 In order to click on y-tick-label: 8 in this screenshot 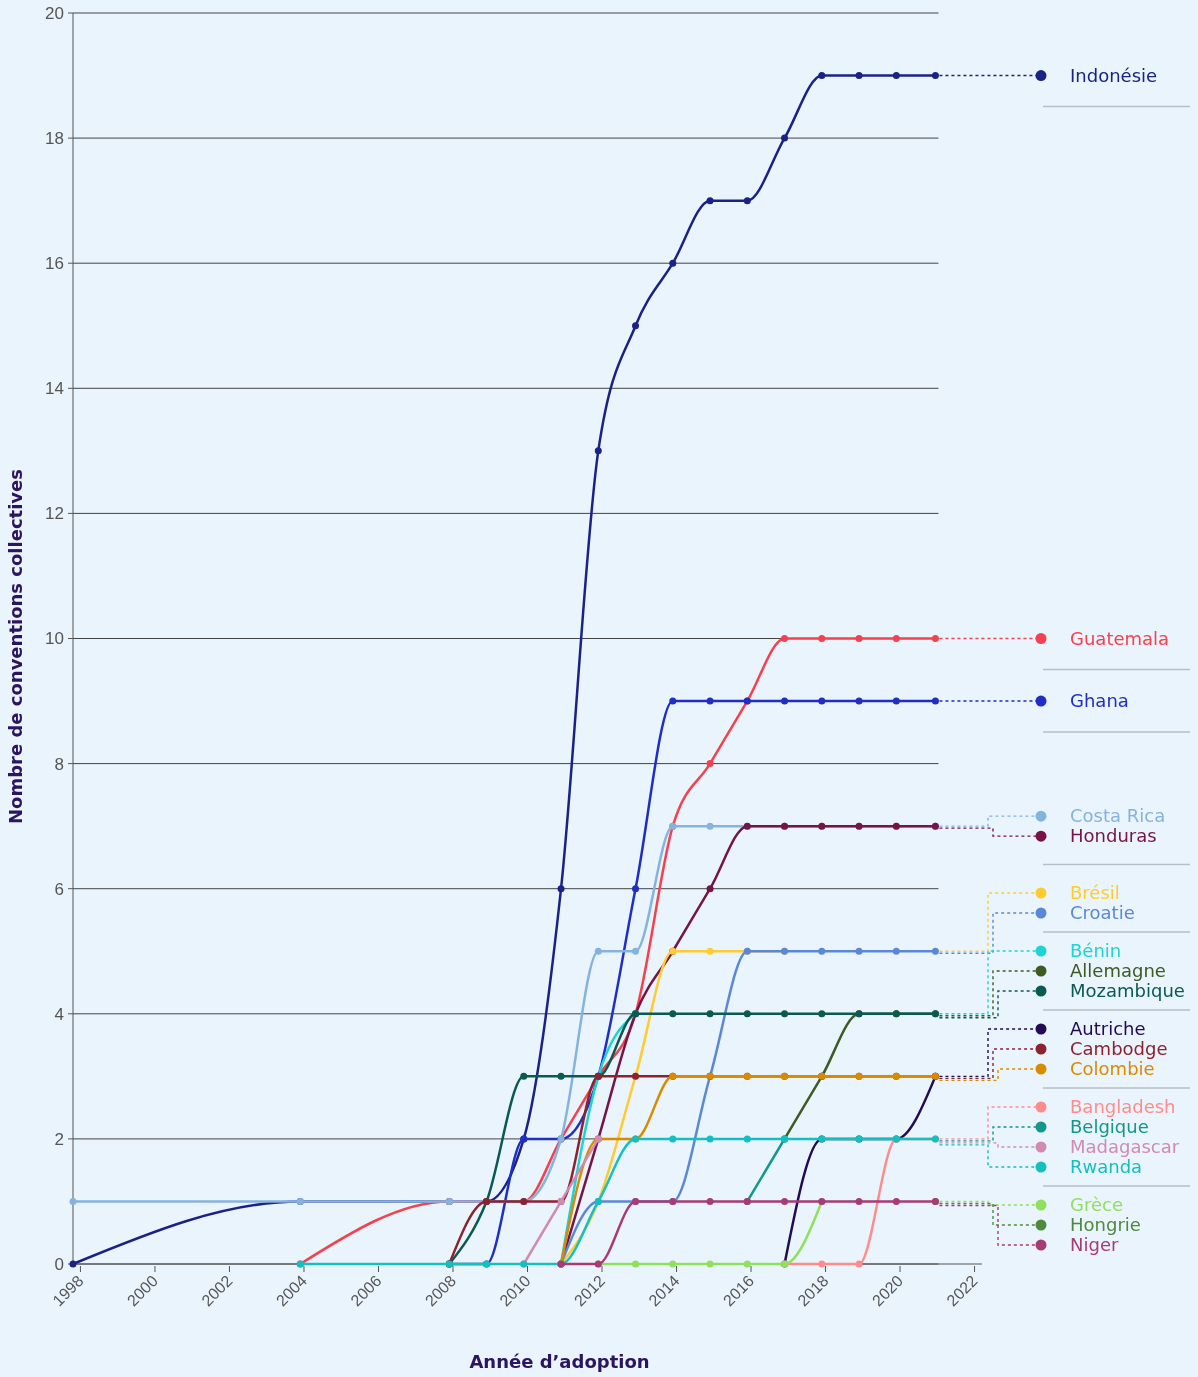, I will do `click(59, 764)`.